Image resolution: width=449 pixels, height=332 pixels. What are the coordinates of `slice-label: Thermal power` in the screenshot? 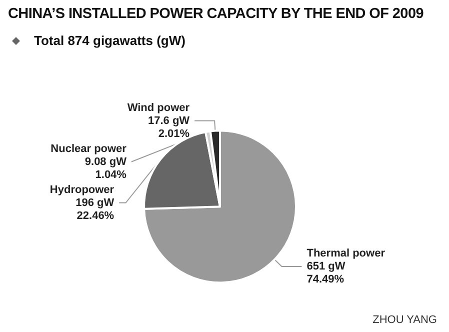 It's located at (346, 253).